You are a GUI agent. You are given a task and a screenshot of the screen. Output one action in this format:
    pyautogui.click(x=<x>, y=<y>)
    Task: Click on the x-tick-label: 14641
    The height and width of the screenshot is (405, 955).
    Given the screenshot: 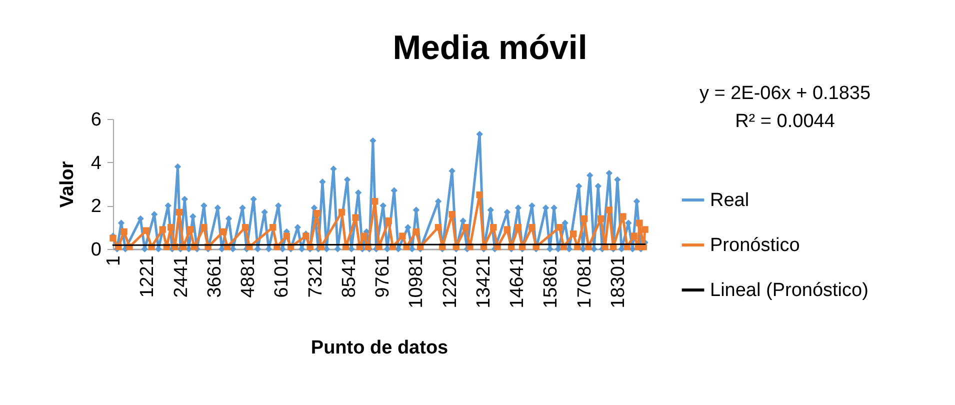 What is the action you would take?
    pyautogui.click(x=517, y=282)
    